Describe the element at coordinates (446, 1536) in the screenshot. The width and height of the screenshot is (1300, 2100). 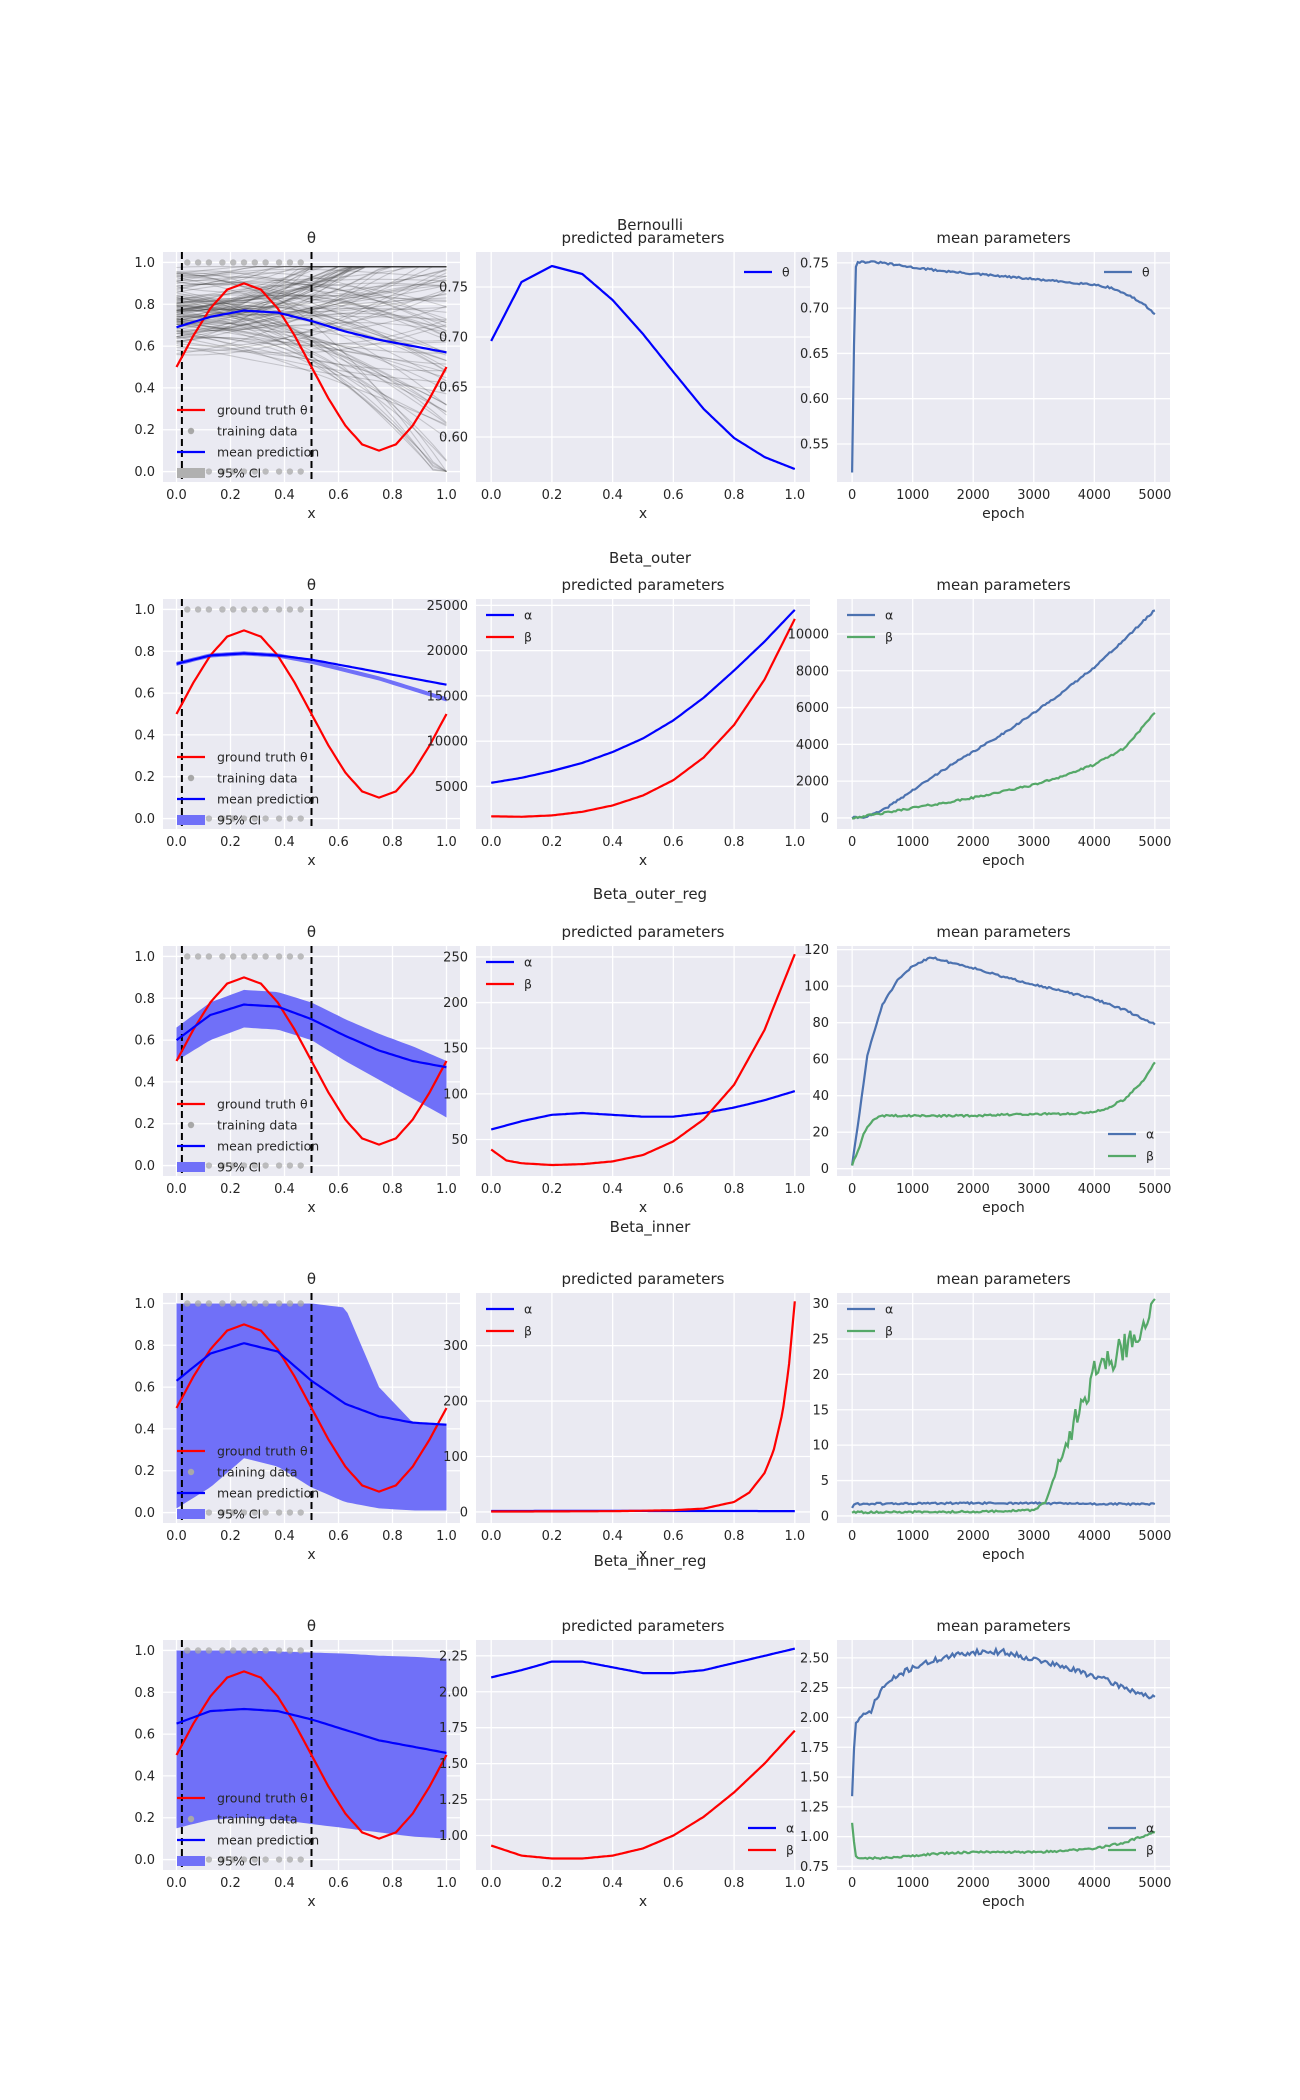
I see `x-tick-label: 1.0` at that location.